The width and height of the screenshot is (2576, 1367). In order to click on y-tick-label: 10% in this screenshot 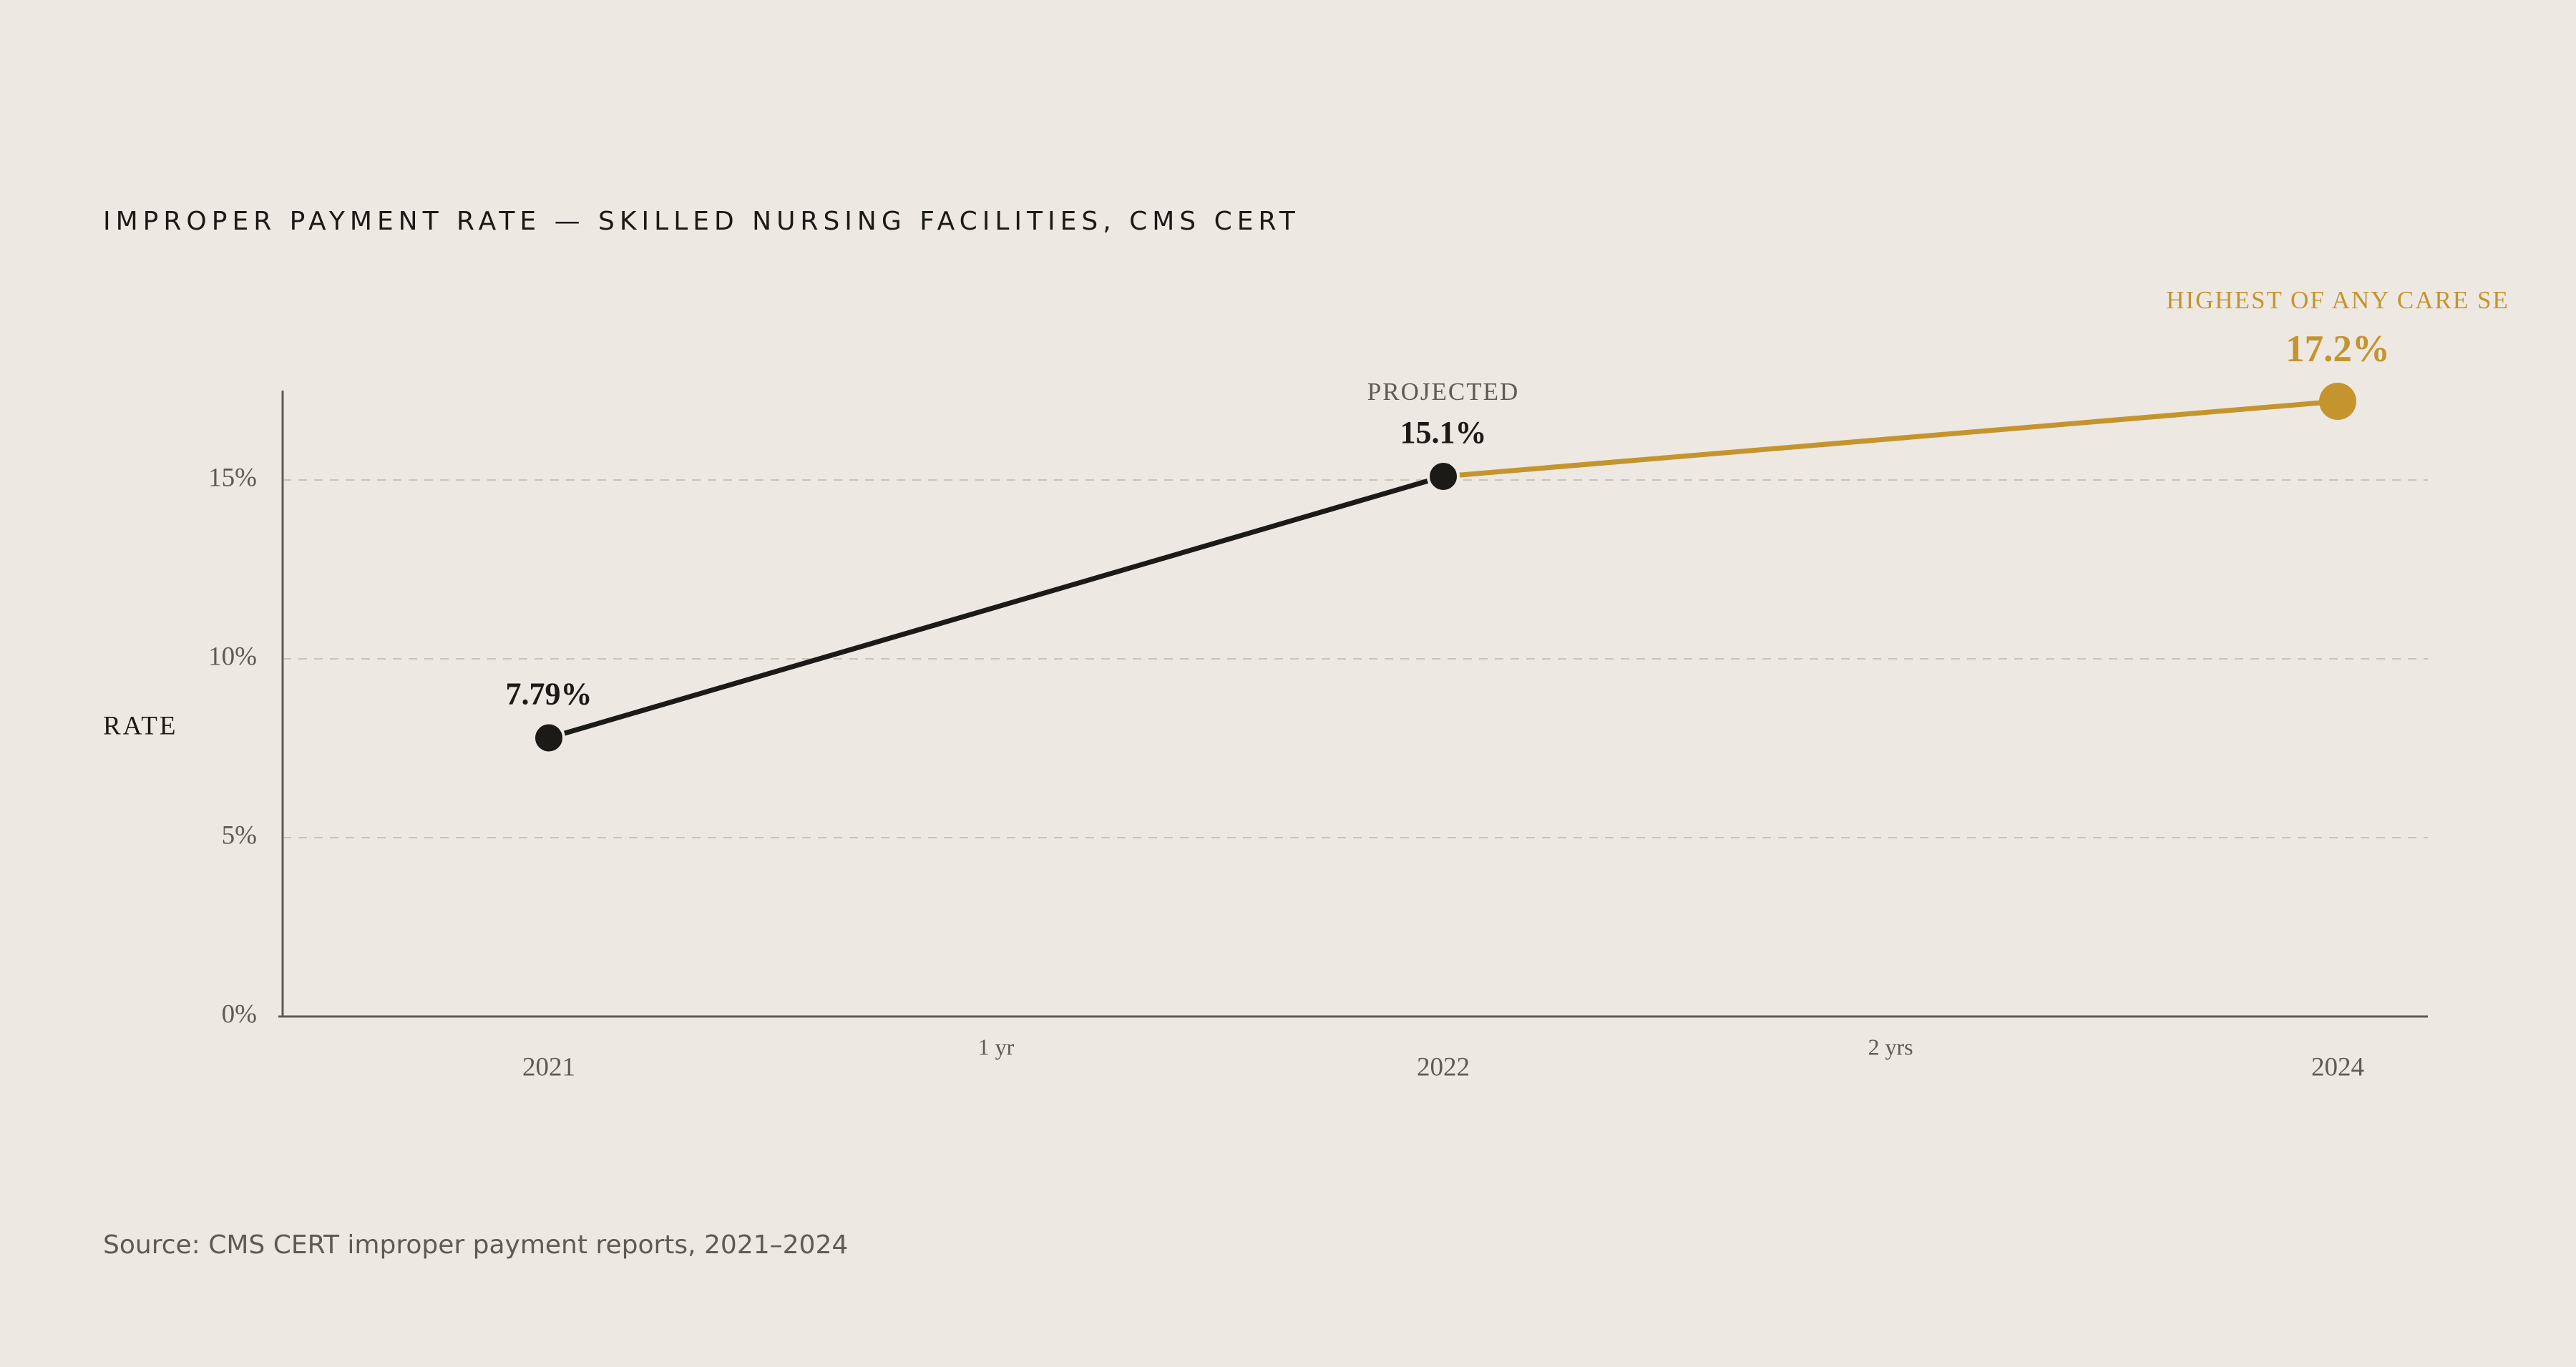, I will do `click(232, 656)`.